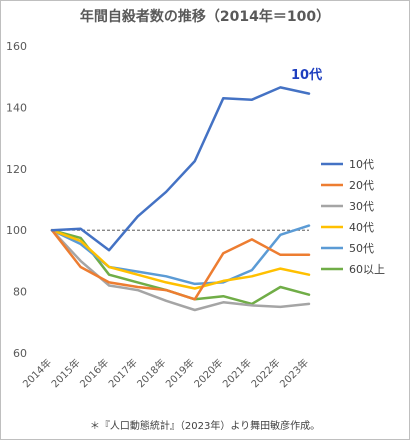 The height and width of the screenshot is (440, 410). I want to click on legend-label: 60以上, so click(367, 269).